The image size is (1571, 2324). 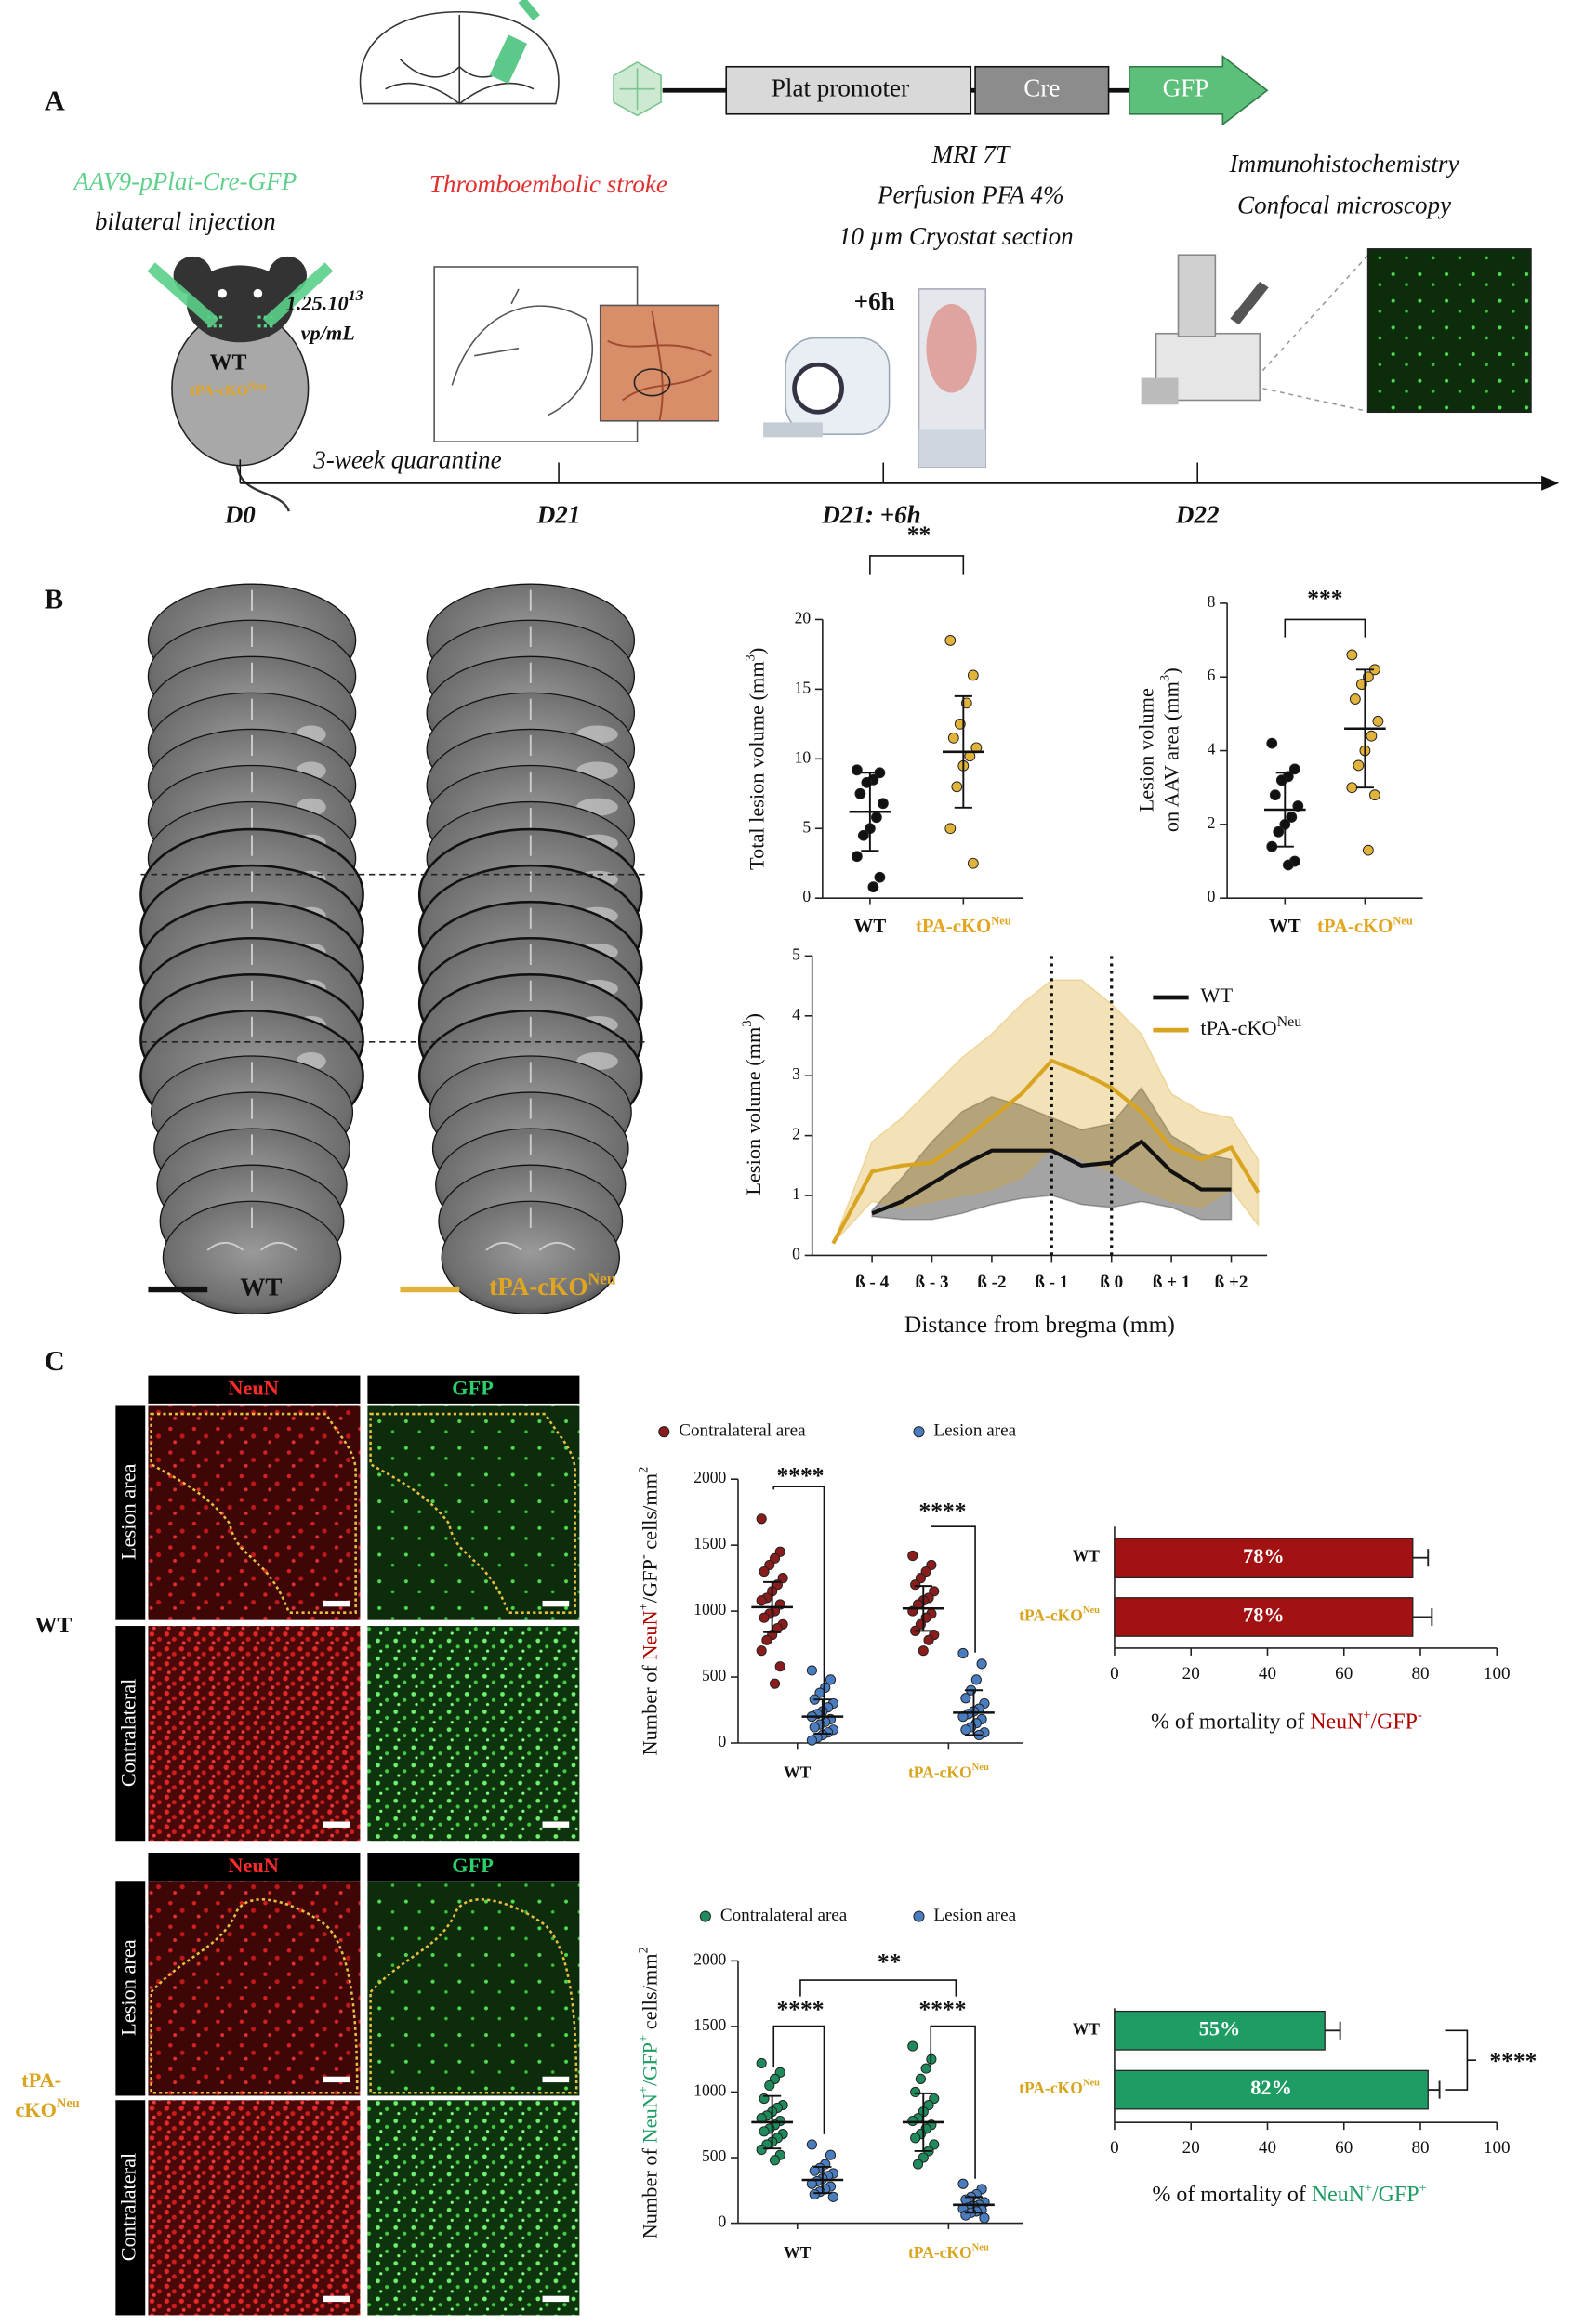 I want to click on lesion-boundary, so click(x=255, y=1996).